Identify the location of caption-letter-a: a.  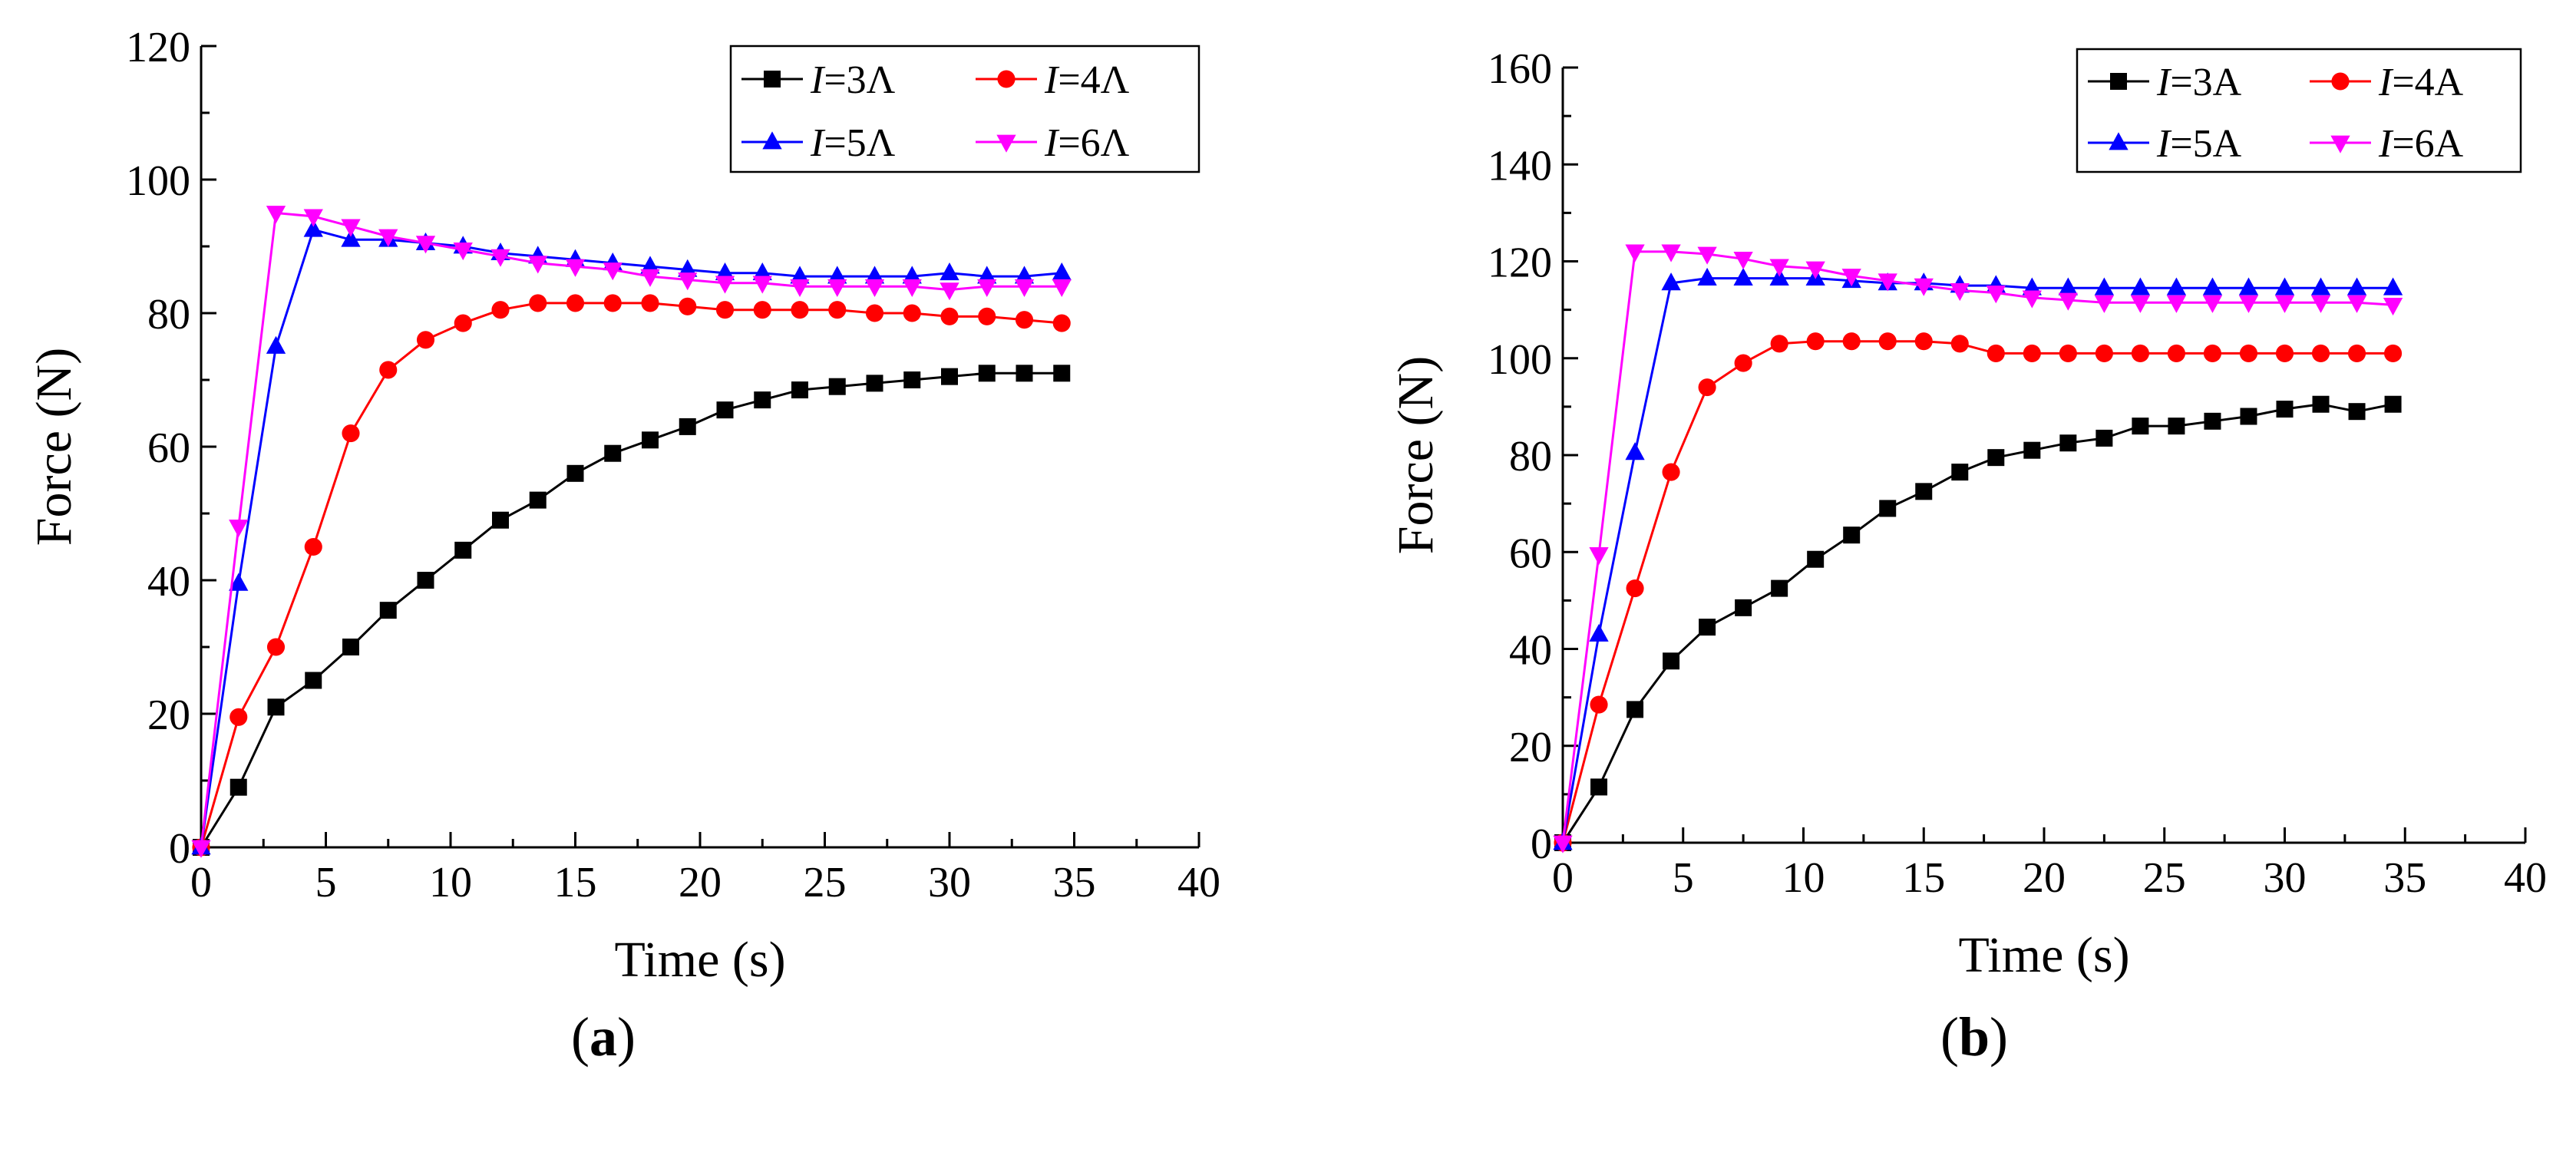
(603, 1037).